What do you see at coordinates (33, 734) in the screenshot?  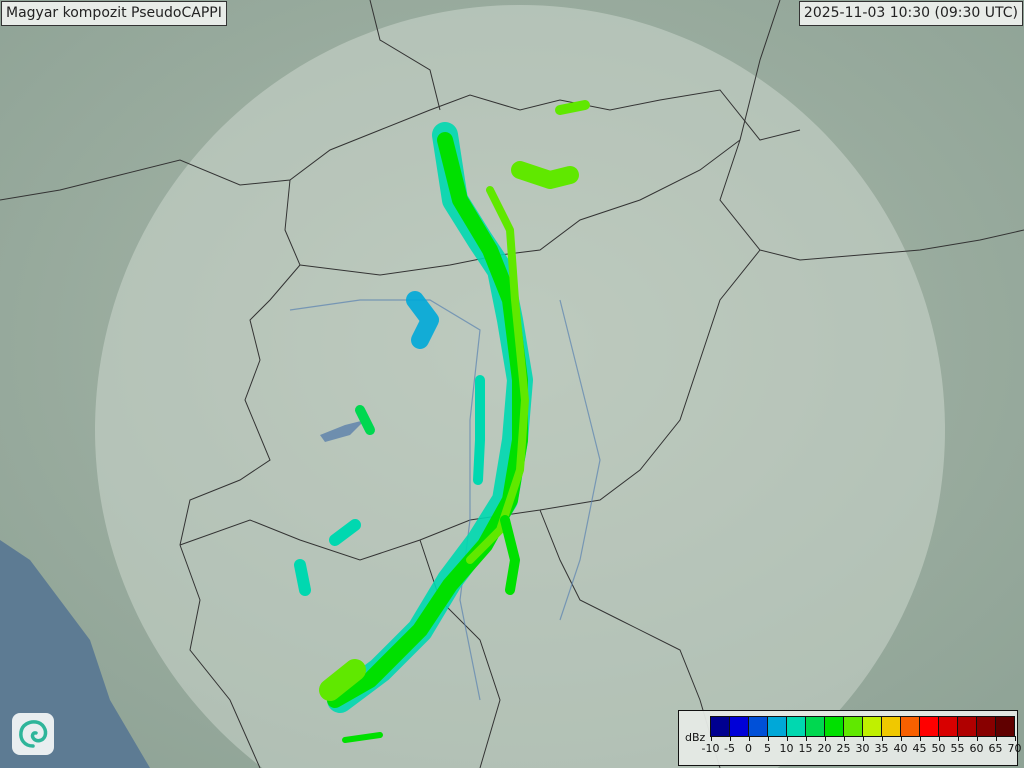 I see `swirl-logo-icon` at bounding box center [33, 734].